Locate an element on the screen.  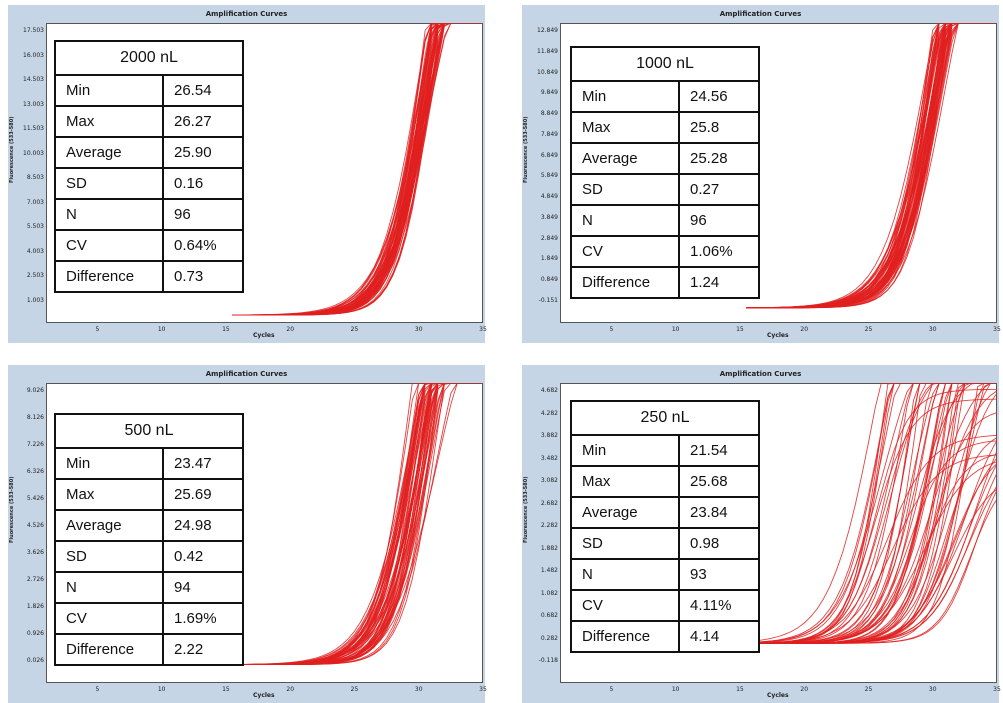
y-tick-label: 9.849 is located at coordinates (549, 93).